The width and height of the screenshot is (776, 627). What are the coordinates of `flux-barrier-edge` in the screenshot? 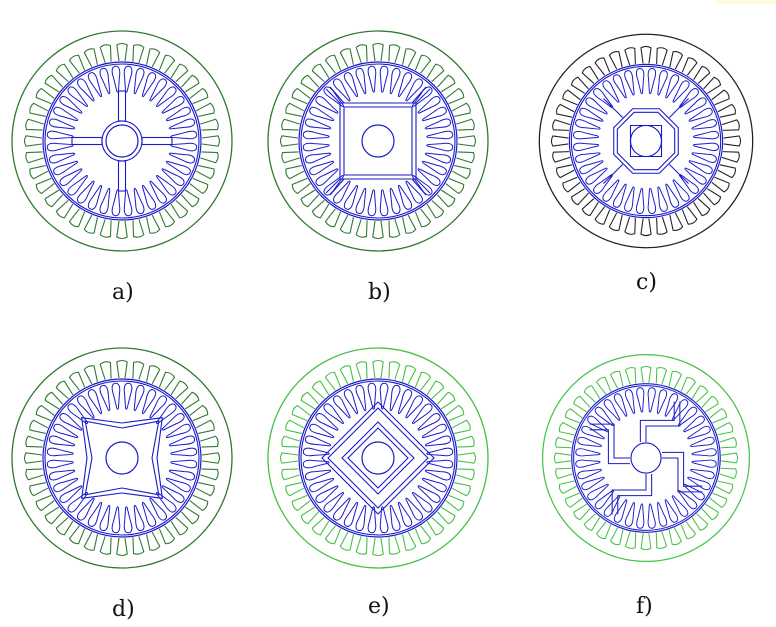 It's located at (613, 173).